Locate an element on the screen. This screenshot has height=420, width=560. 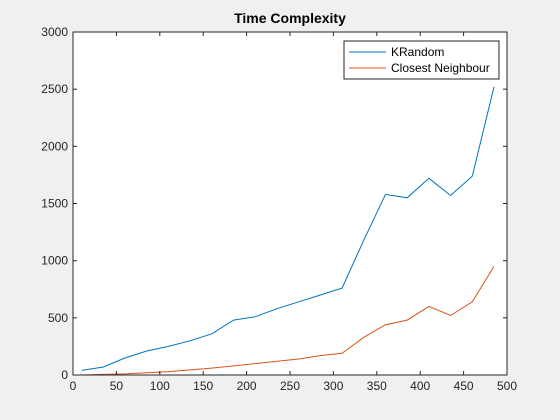
legend: KRandom Closest Neighbour is located at coordinates (421, 60).